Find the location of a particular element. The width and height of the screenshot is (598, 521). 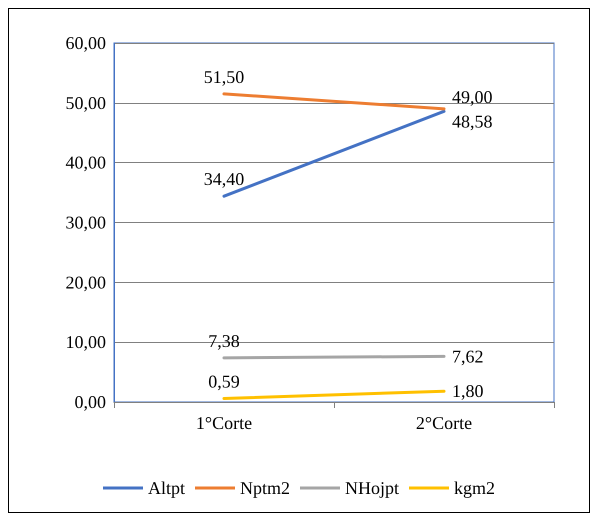

y-tick-label: 40,00 is located at coordinates (86, 162).